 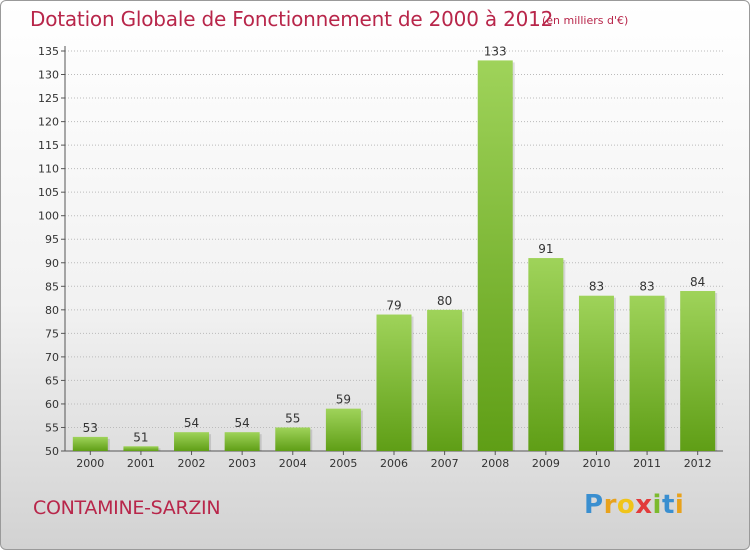 What do you see at coordinates (48, 122) in the screenshot?
I see `y-tick-label: 120` at bounding box center [48, 122].